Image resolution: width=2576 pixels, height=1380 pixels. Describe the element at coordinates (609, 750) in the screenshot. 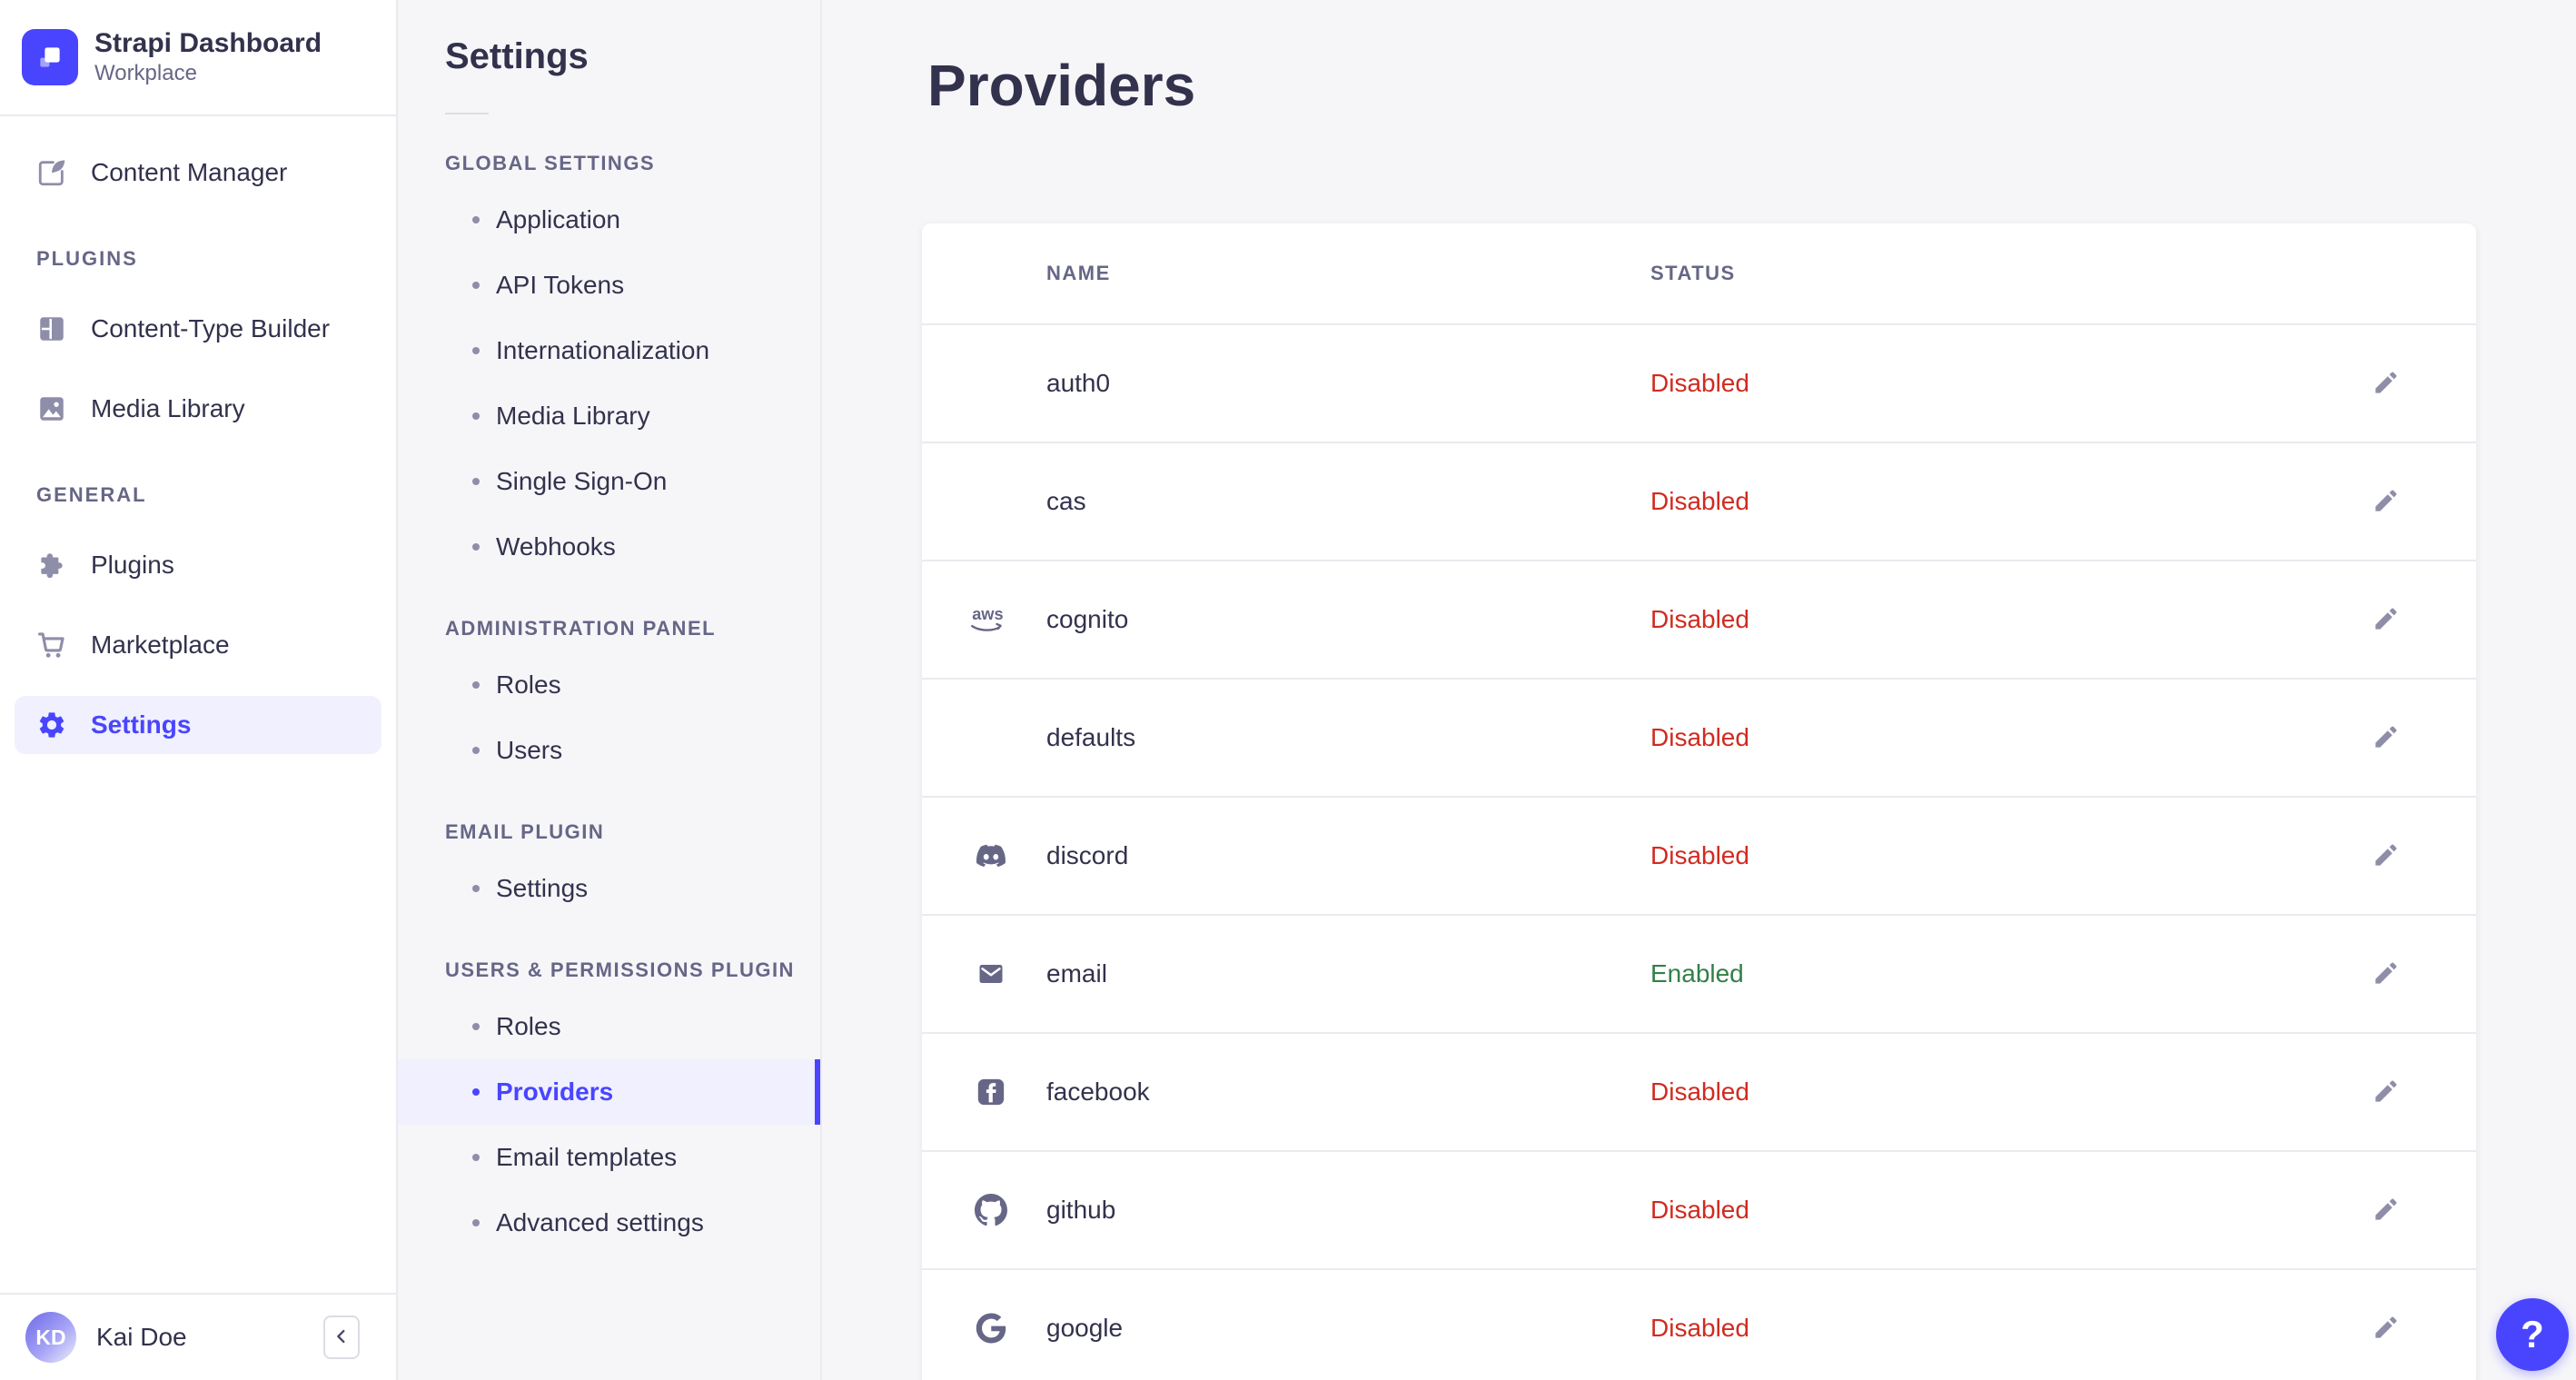

I see `subnav-item-admin-users: Users` at that location.